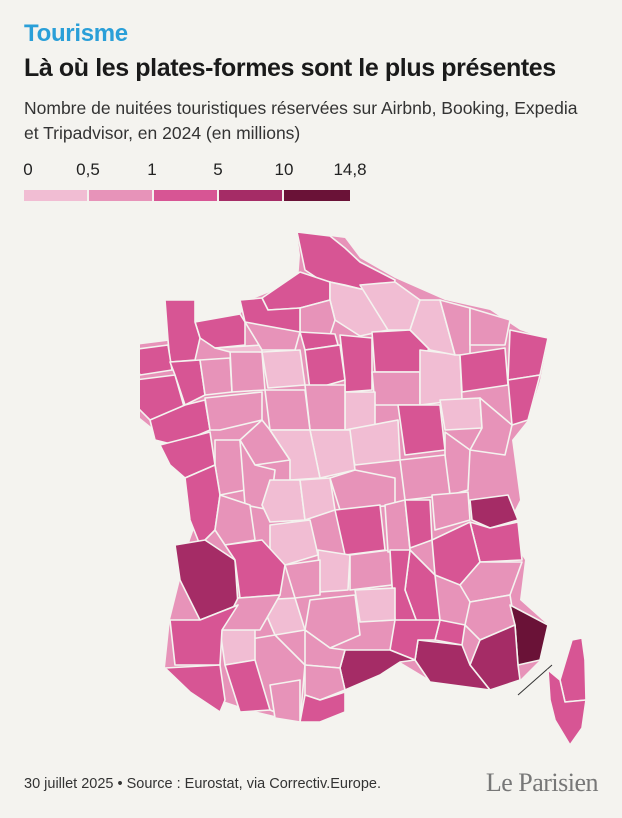  What do you see at coordinates (535, 680) in the screenshot?
I see `corsica-separator` at bounding box center [535, 680].